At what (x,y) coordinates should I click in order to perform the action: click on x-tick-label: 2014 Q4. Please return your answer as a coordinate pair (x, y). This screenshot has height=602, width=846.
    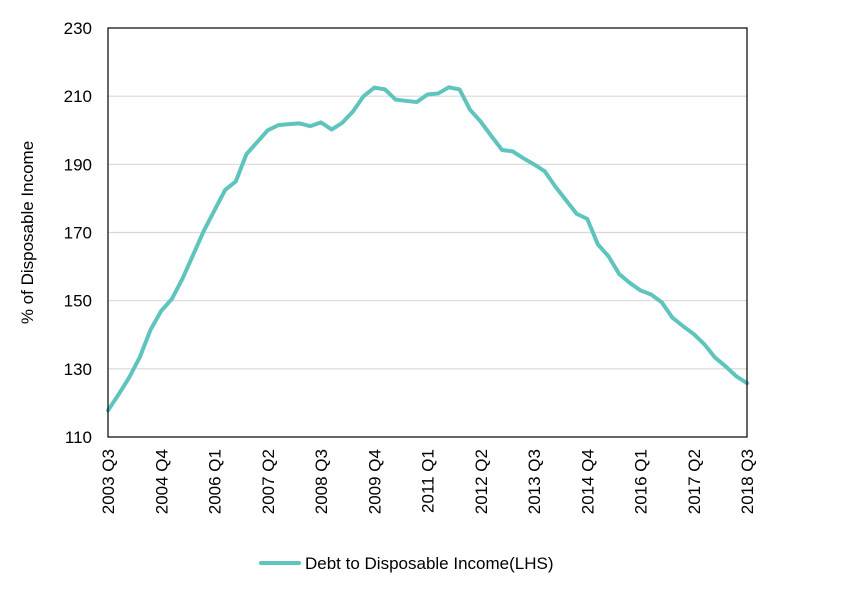
    Looking at the image, I should click on (587, 481).